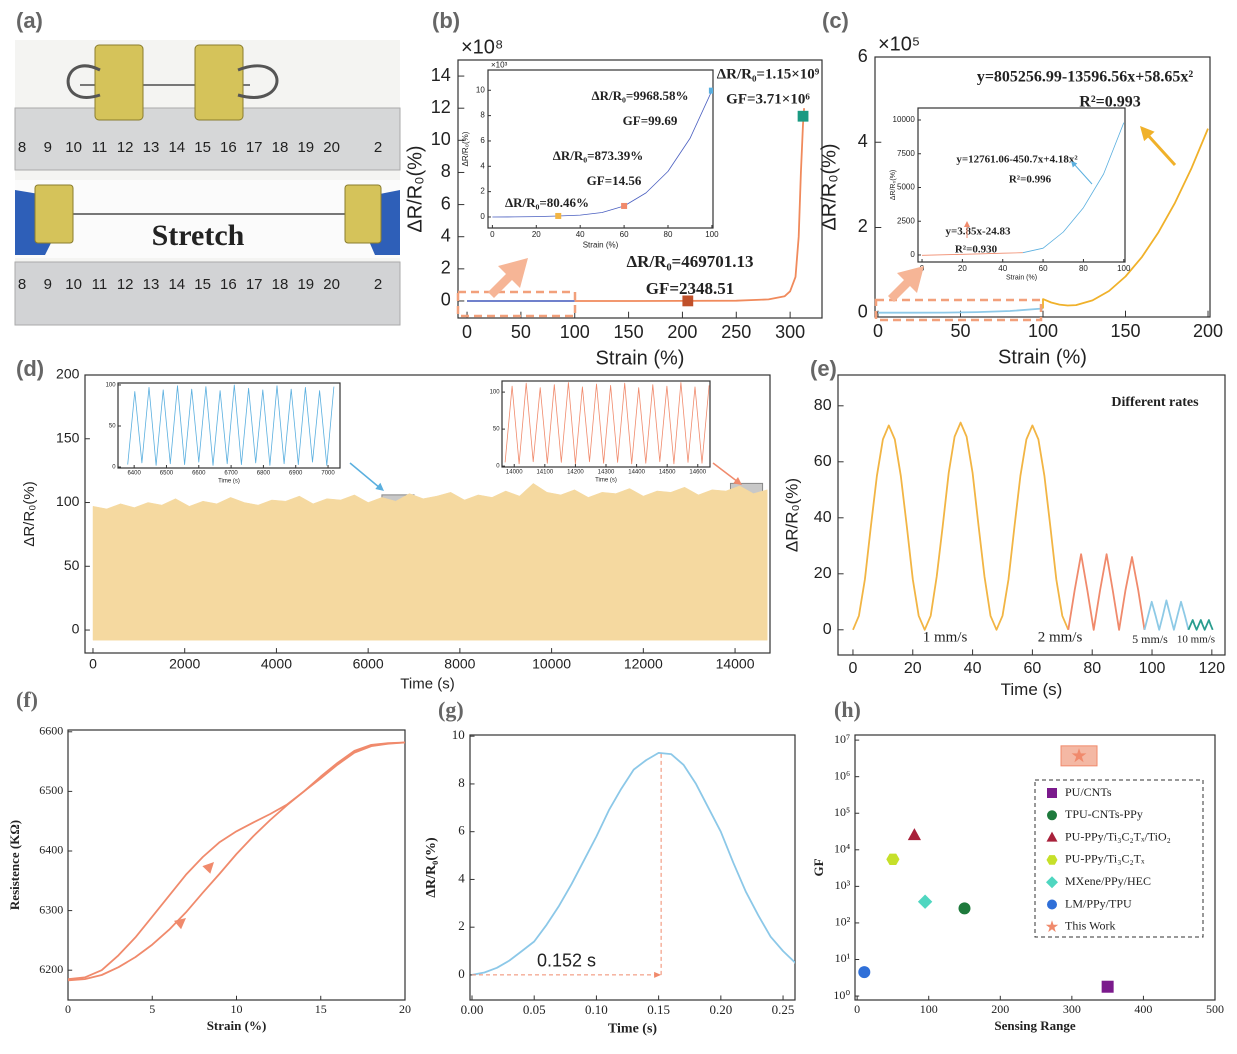 Image resolution: width=1237 pixels, height=1054 pixels. What do you see at coordinates (378, 284) in the screenshot?
I see `ruler-number: 2` at bounding box center [378, 284].